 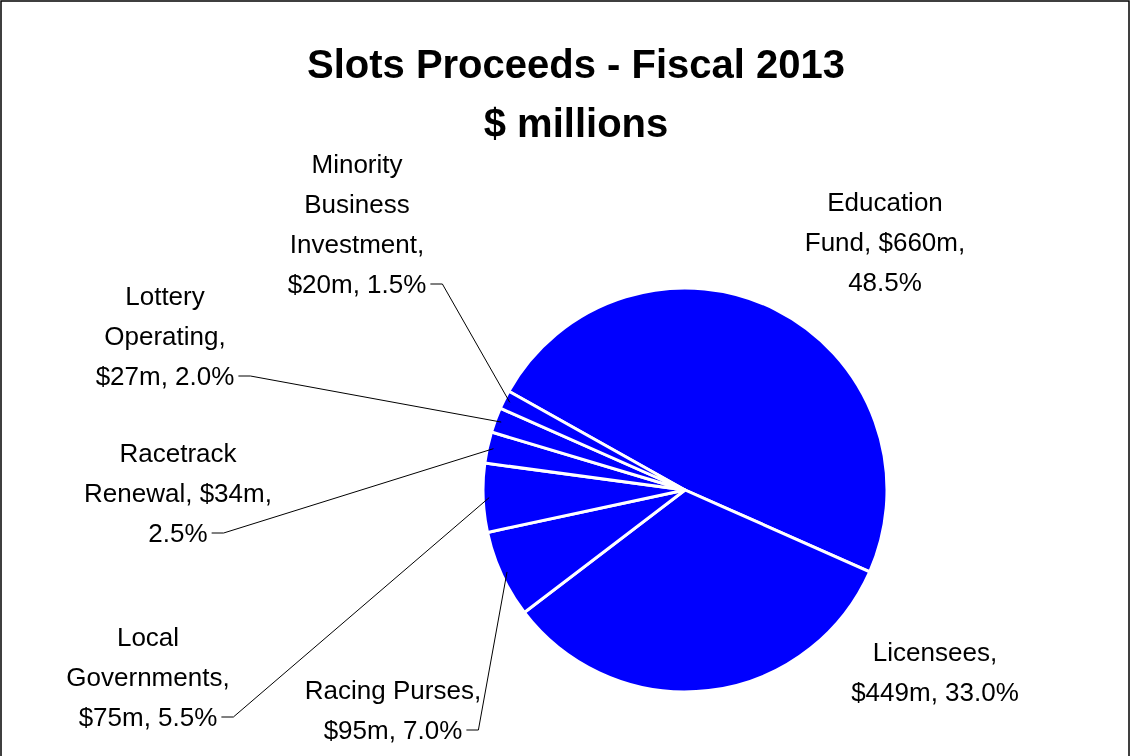 What do you see at coordinates (885, 242) in the screenshot?
I see `slice-label: Education Fund, $660m, 48.5%` at bounding box center [885, 242].